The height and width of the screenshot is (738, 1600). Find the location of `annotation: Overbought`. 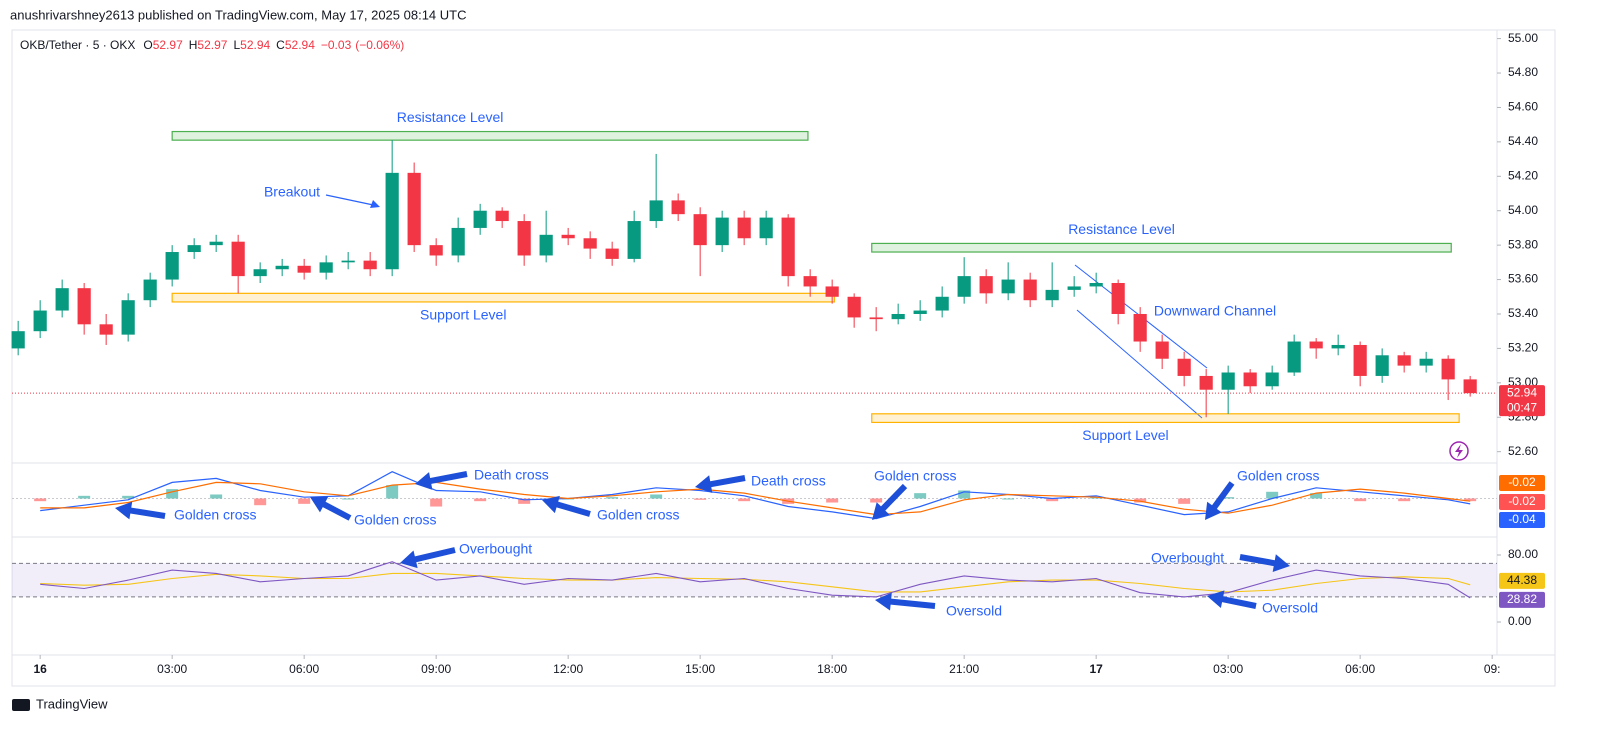

annotation: Overbought is located at coordinates (495, 549).